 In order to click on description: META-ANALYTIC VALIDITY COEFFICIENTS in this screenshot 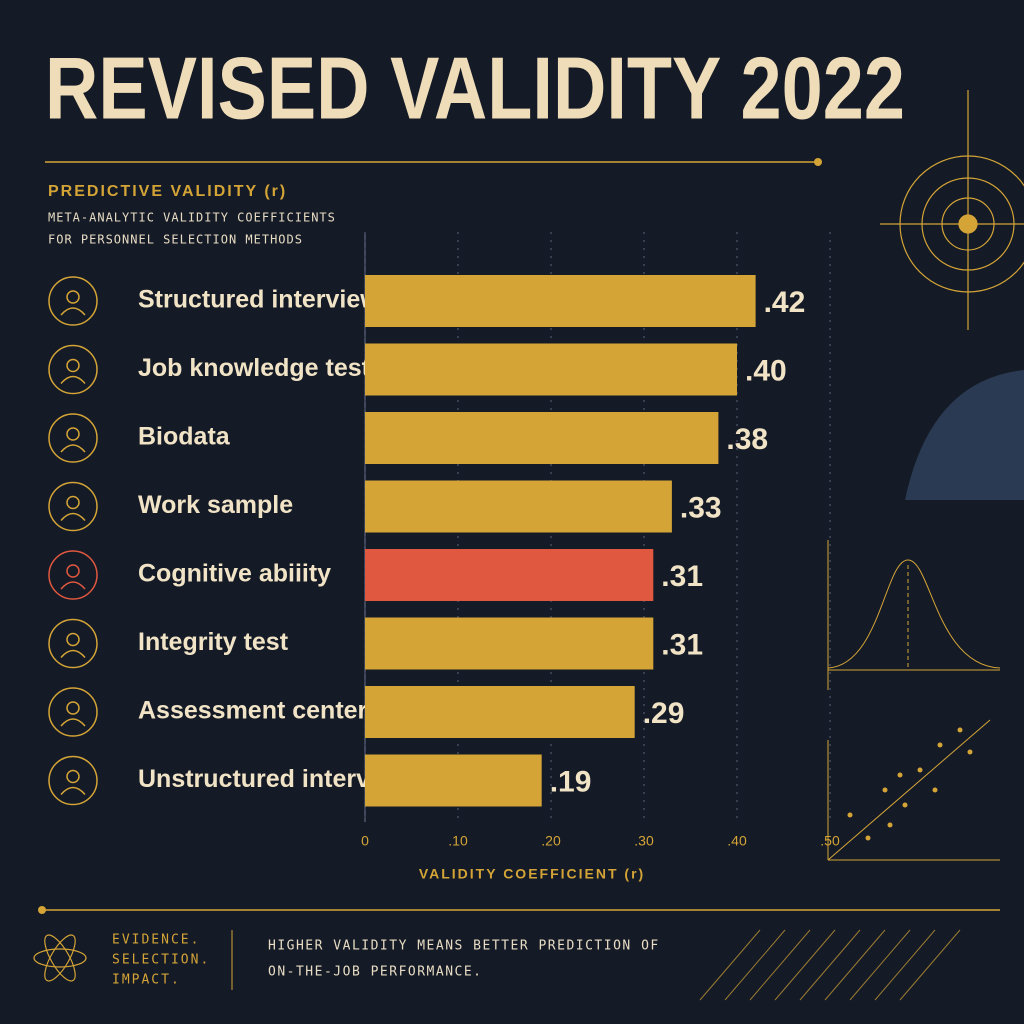, I will do `click(192, 218)`.